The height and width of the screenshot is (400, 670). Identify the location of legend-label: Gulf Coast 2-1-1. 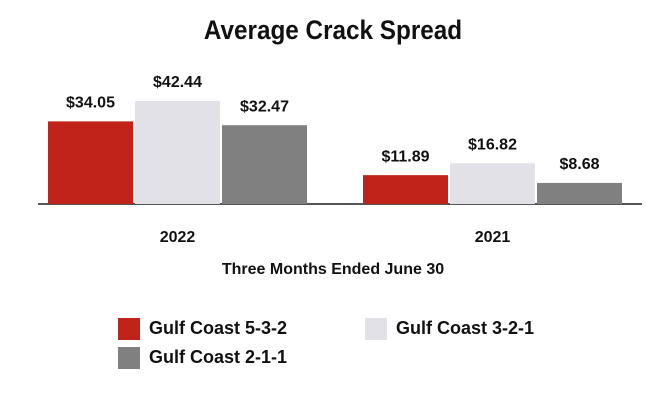
(218, 357).